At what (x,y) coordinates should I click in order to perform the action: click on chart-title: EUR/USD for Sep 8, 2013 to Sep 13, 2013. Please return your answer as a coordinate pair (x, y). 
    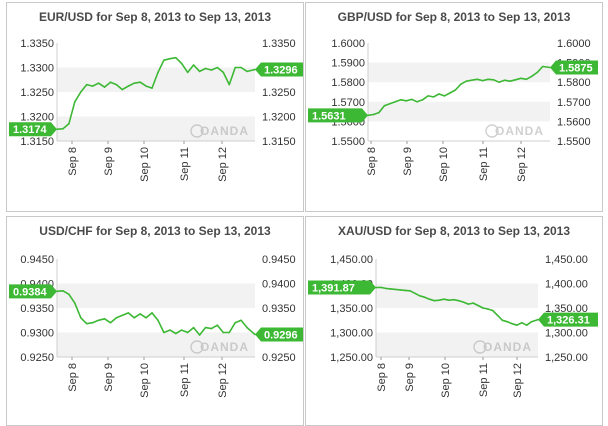
    Looking at the image, I should click on (155, 17).